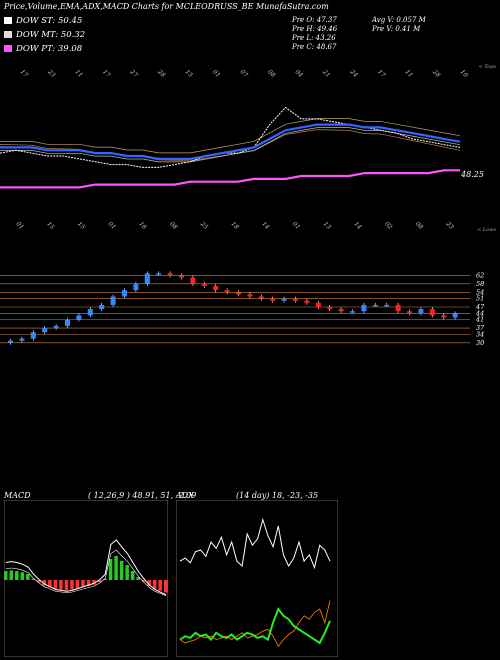 The width and height of the screenshot is (500, 660). What do you see at coordinates (133, 73) in the screenshot?
I see `top-date-label: 27` at bounding box center [133, 73].